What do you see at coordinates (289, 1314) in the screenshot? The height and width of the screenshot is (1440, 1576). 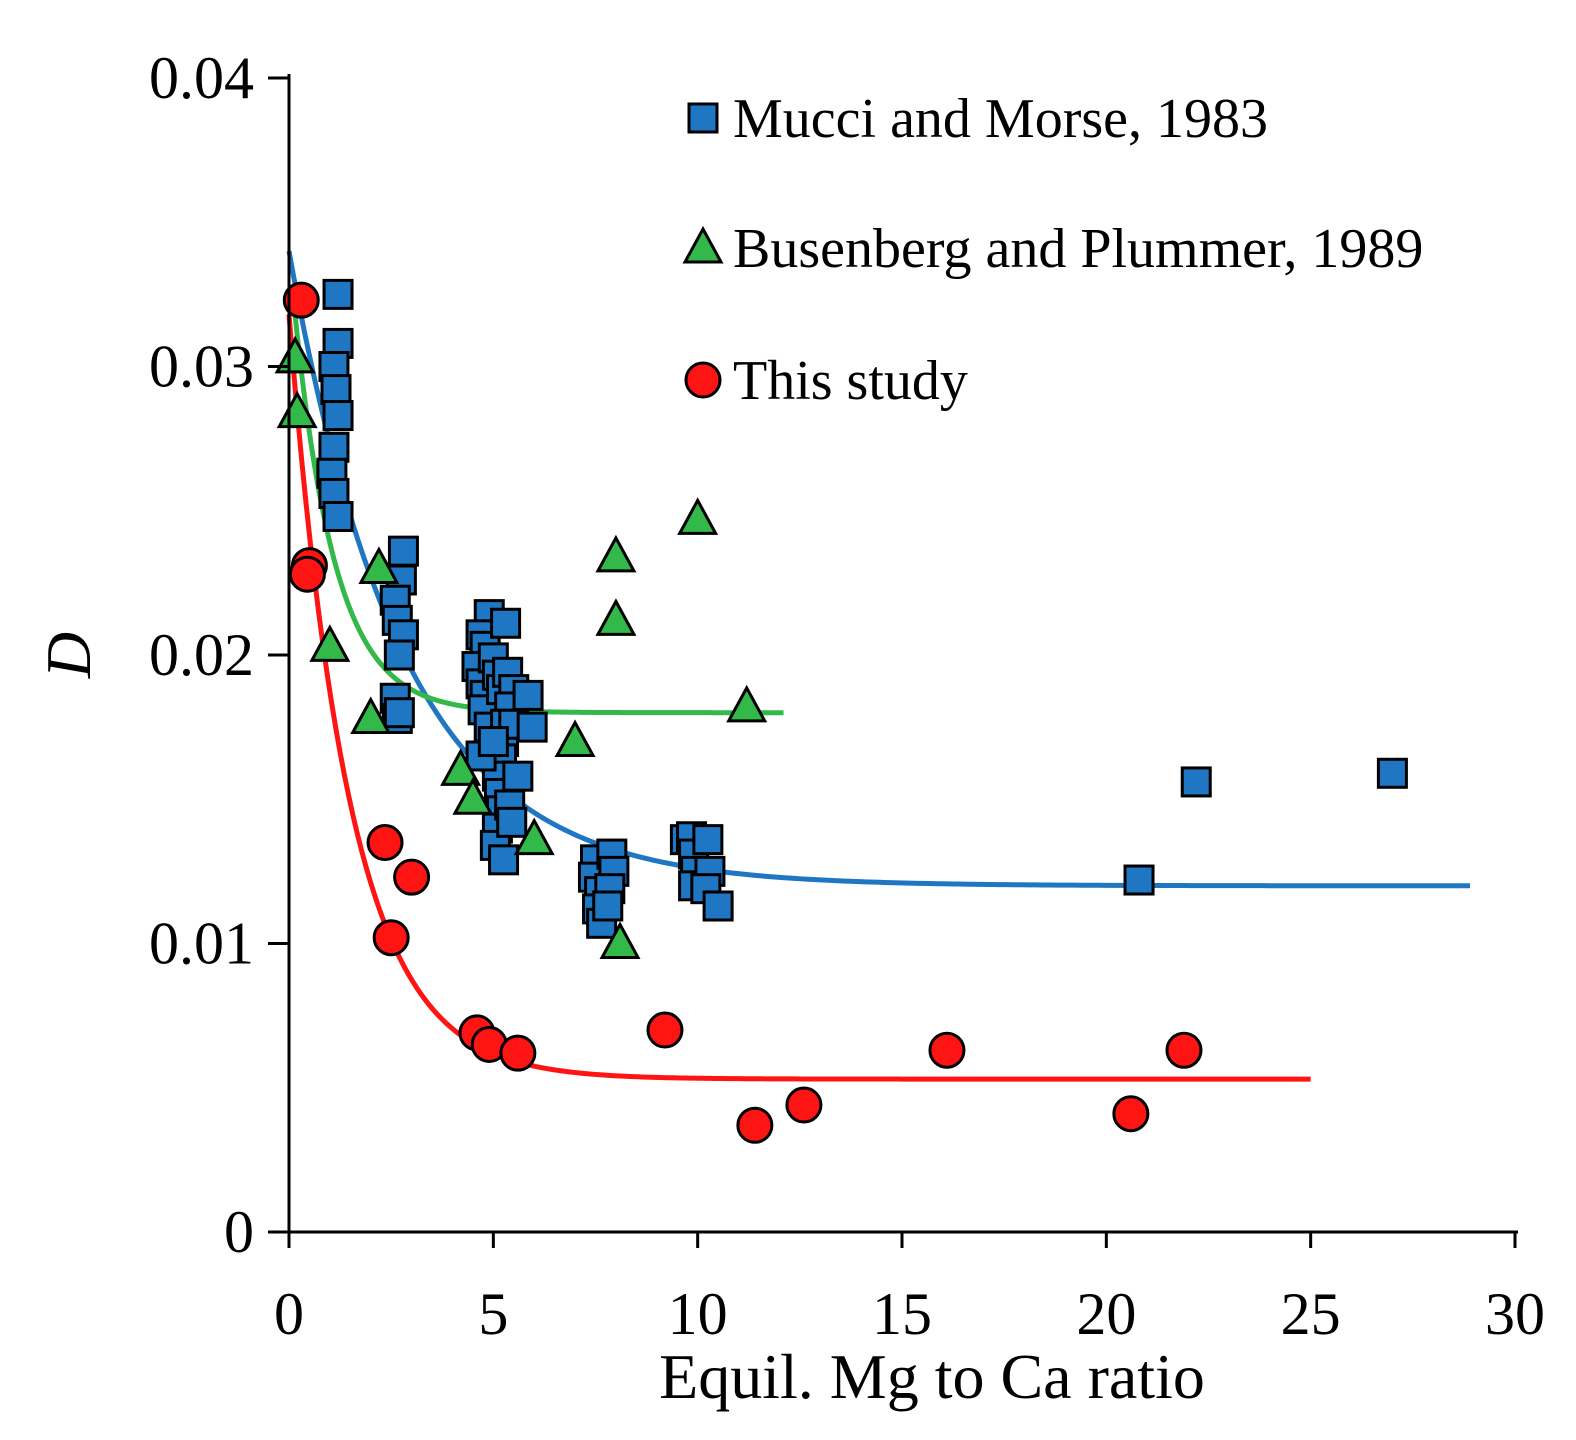 I see `x-tick-label: 0` at bounding box center [289, 1314].